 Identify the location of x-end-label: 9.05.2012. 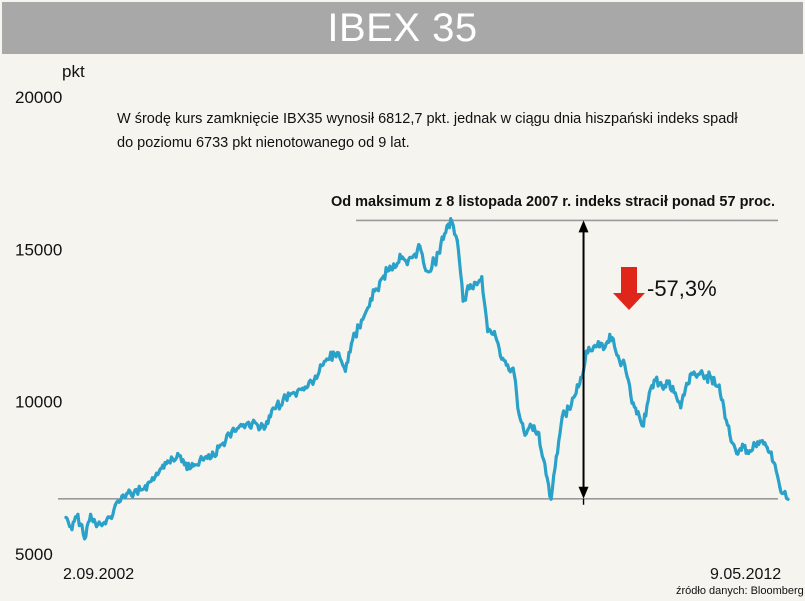
(745, 574).